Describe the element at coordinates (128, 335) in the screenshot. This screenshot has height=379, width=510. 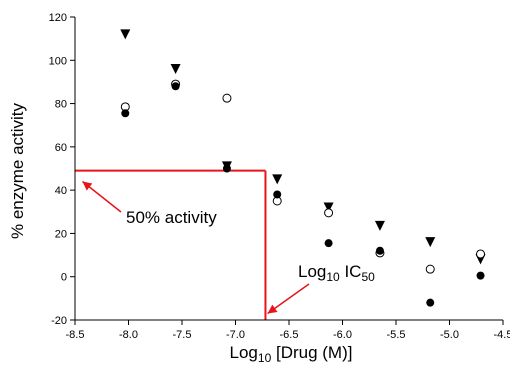
I see `x-tick-label: -8.0` at that location.